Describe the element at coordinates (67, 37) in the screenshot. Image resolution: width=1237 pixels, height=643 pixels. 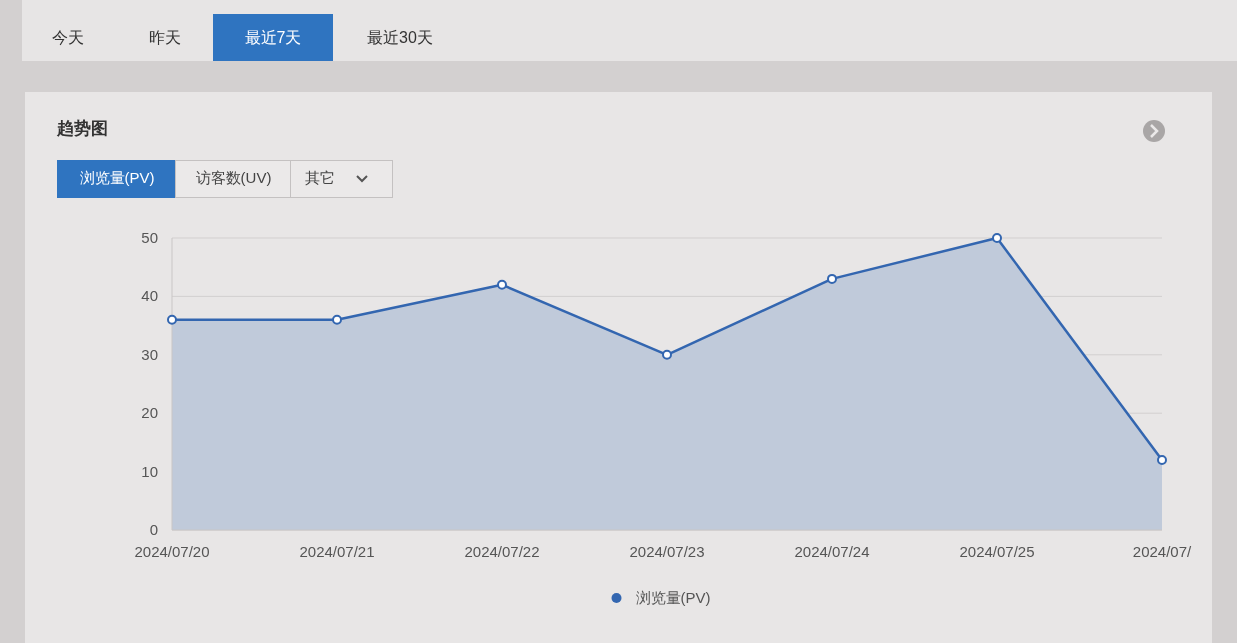
I see `tab-label: 今天` at that location.